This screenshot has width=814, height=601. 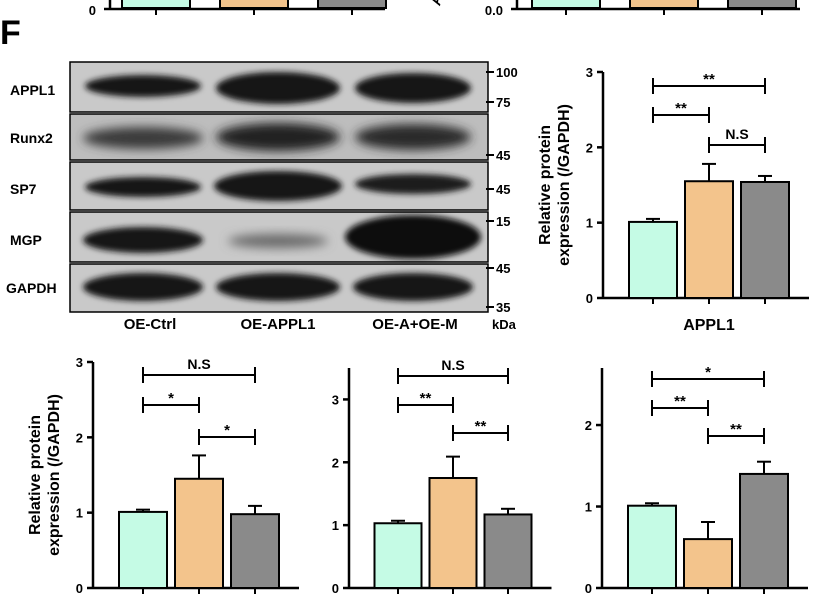 What do you see at coordinates (277, 324) in the screenshot?
I see `blot-lane-label: OE-APPL1` at bounding box center [277, 324].